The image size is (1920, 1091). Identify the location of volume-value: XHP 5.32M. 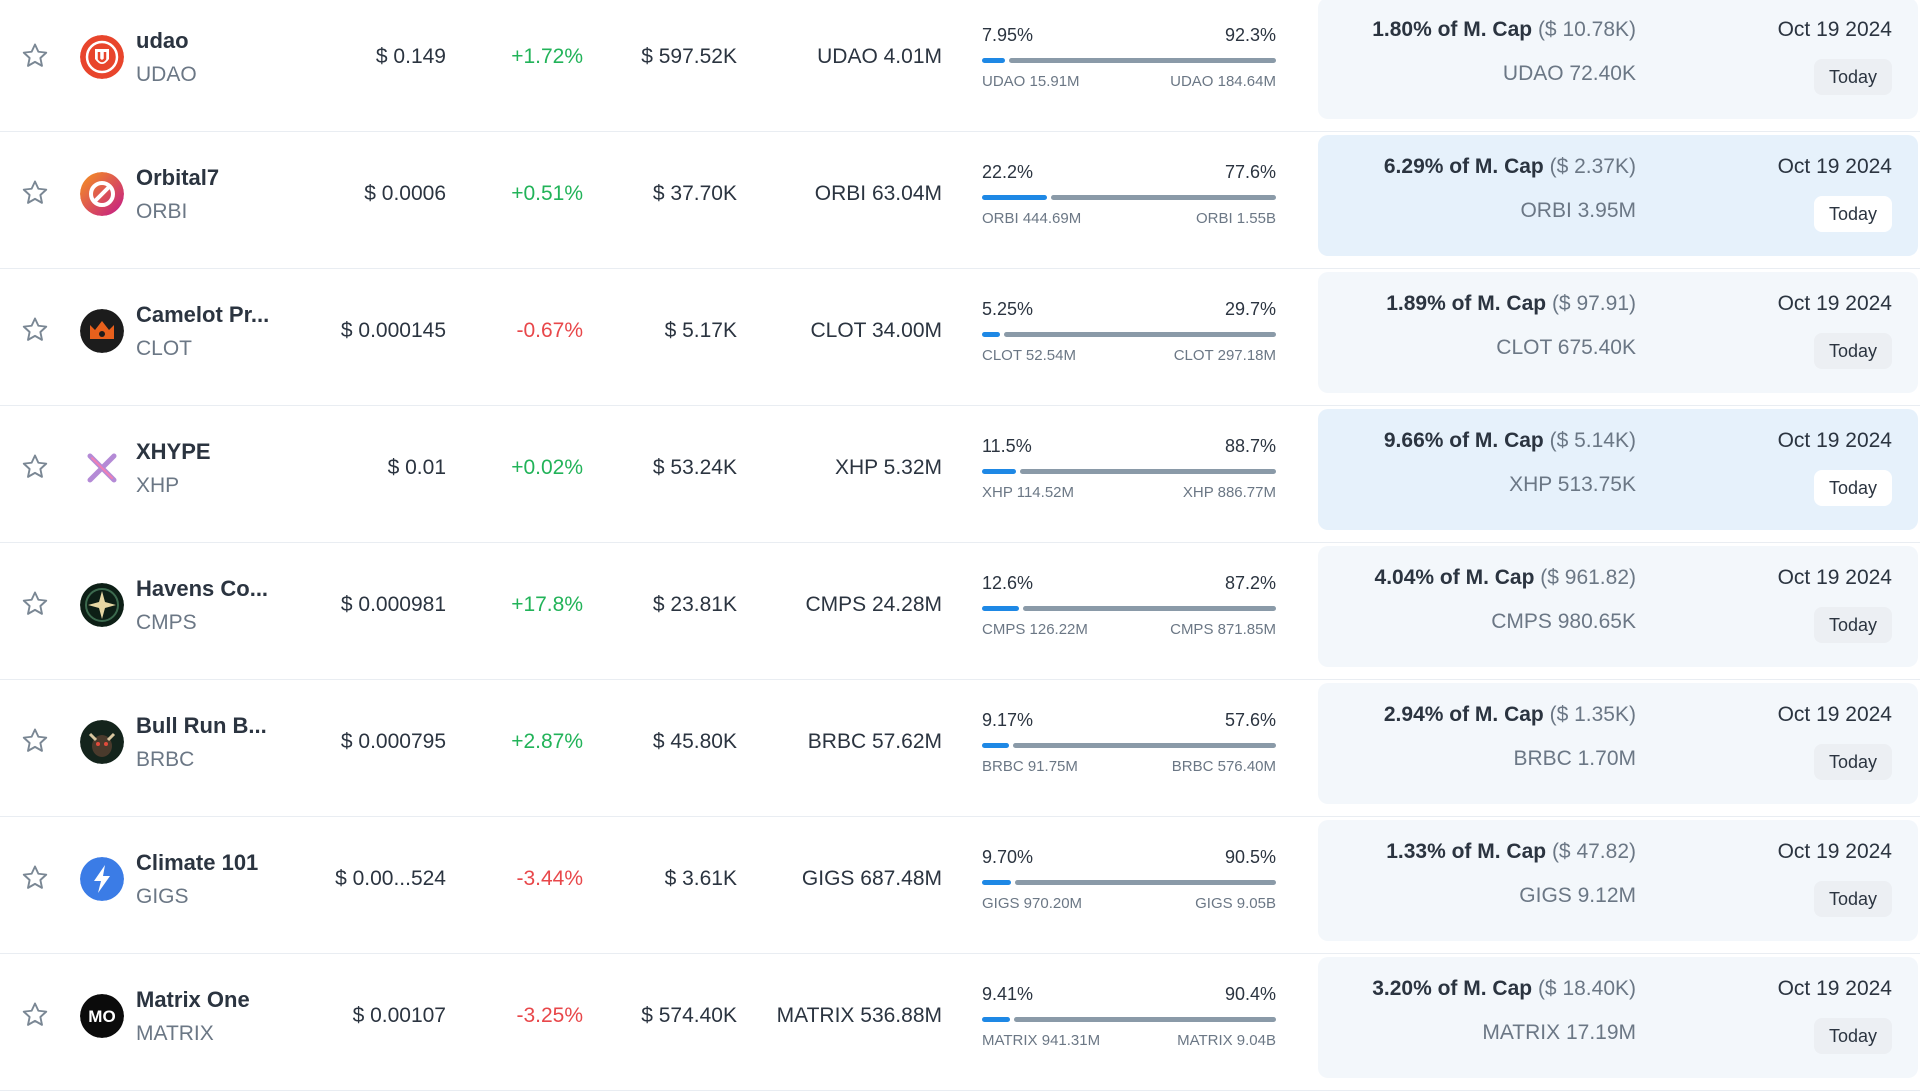
(888, 467).